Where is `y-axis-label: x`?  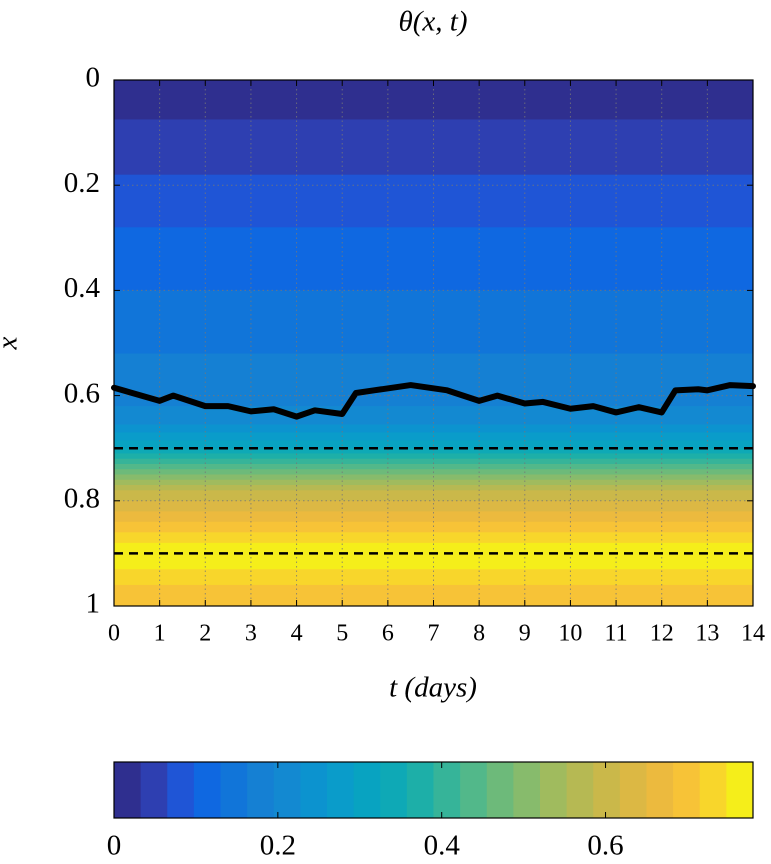
y-axis-label: x is located at coordinates (12, 343).